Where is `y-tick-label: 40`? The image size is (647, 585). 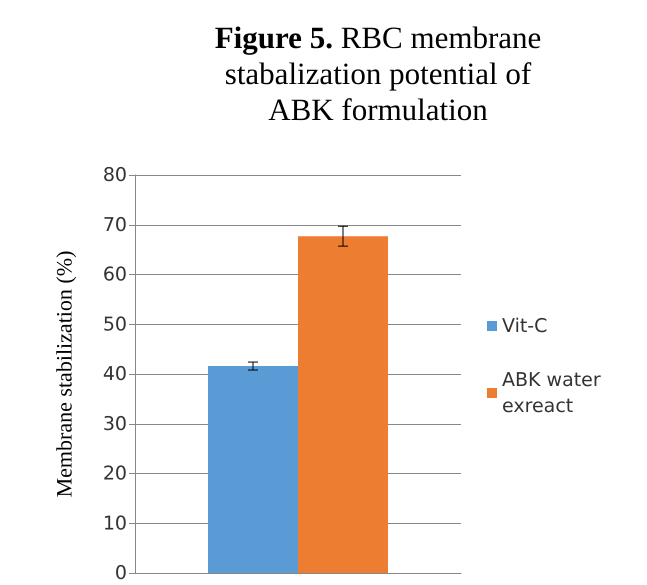 y-tick-label: 40 is located at coordinates (114, 374).